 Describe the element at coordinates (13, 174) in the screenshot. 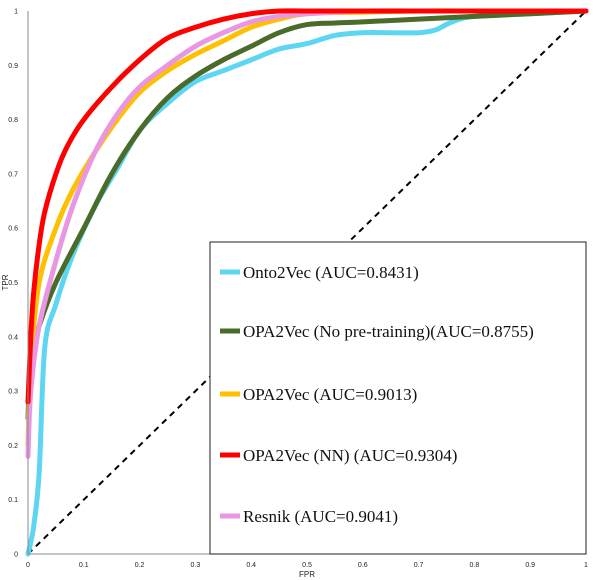

I see `y-tick-label: 0.7` at that location.